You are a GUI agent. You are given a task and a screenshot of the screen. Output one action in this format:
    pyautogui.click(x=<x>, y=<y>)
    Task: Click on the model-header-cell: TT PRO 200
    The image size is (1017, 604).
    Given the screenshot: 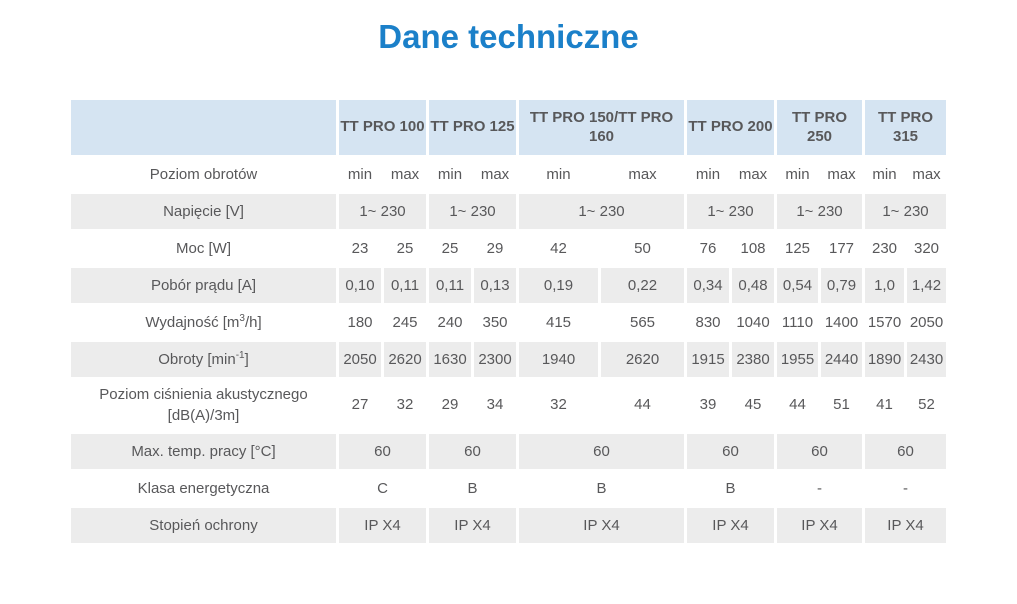 What is the action you would take?
    pyautogui.click(x=730, y=127)
    